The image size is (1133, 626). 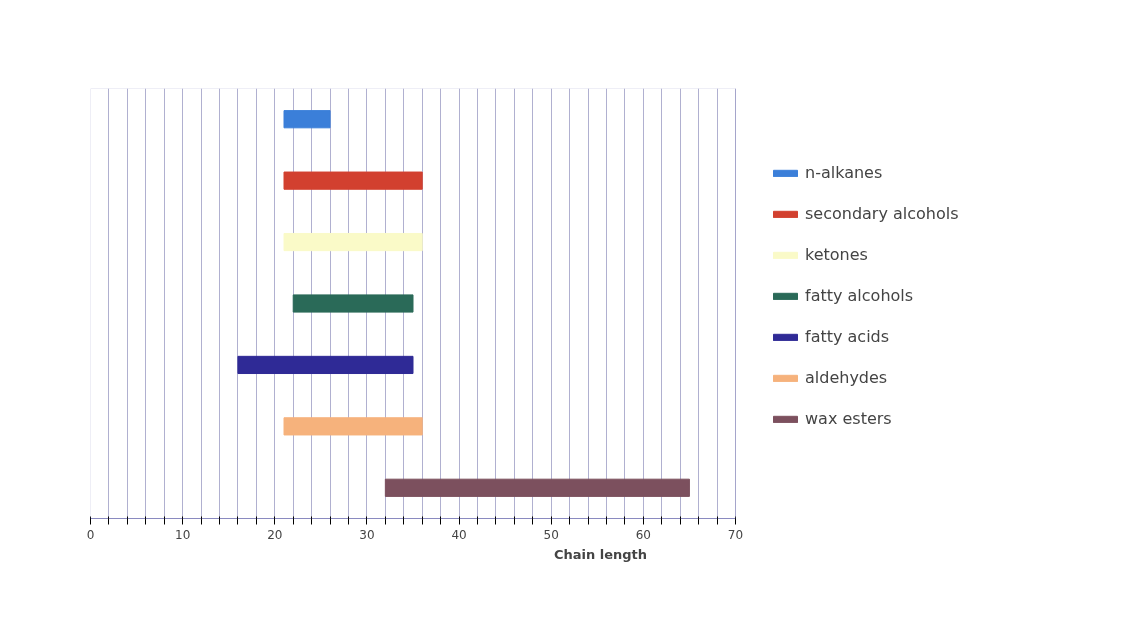 What do you see at coordinates (275, 534) in the screenshot?
I see `x-tick-label: 20` at bounding box center [275, 534].